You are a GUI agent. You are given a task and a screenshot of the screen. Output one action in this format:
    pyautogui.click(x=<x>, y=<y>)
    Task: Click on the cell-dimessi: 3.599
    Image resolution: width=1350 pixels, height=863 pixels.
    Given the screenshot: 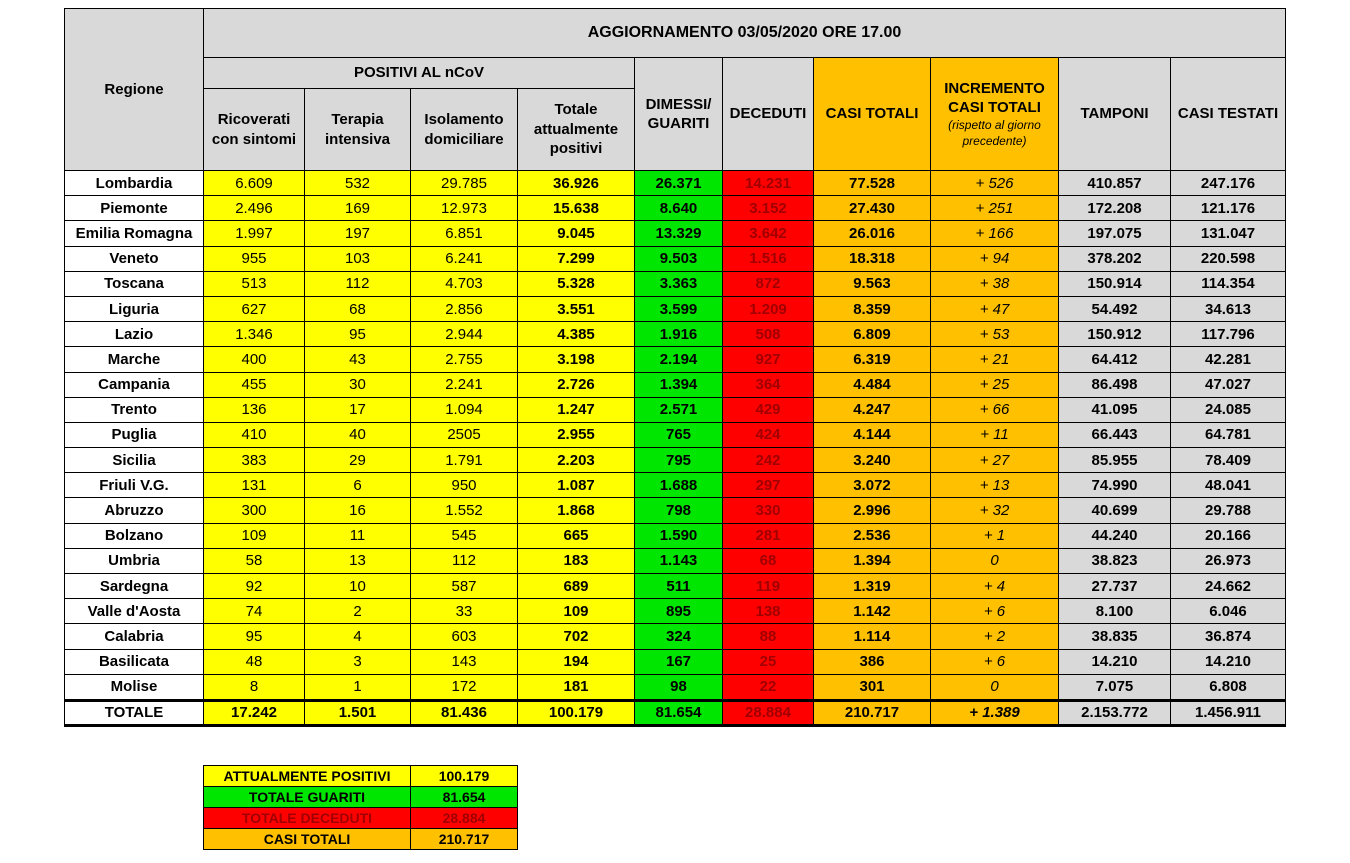 What is the action you would take?
    pyautogui.click(x=678, y=309)
    